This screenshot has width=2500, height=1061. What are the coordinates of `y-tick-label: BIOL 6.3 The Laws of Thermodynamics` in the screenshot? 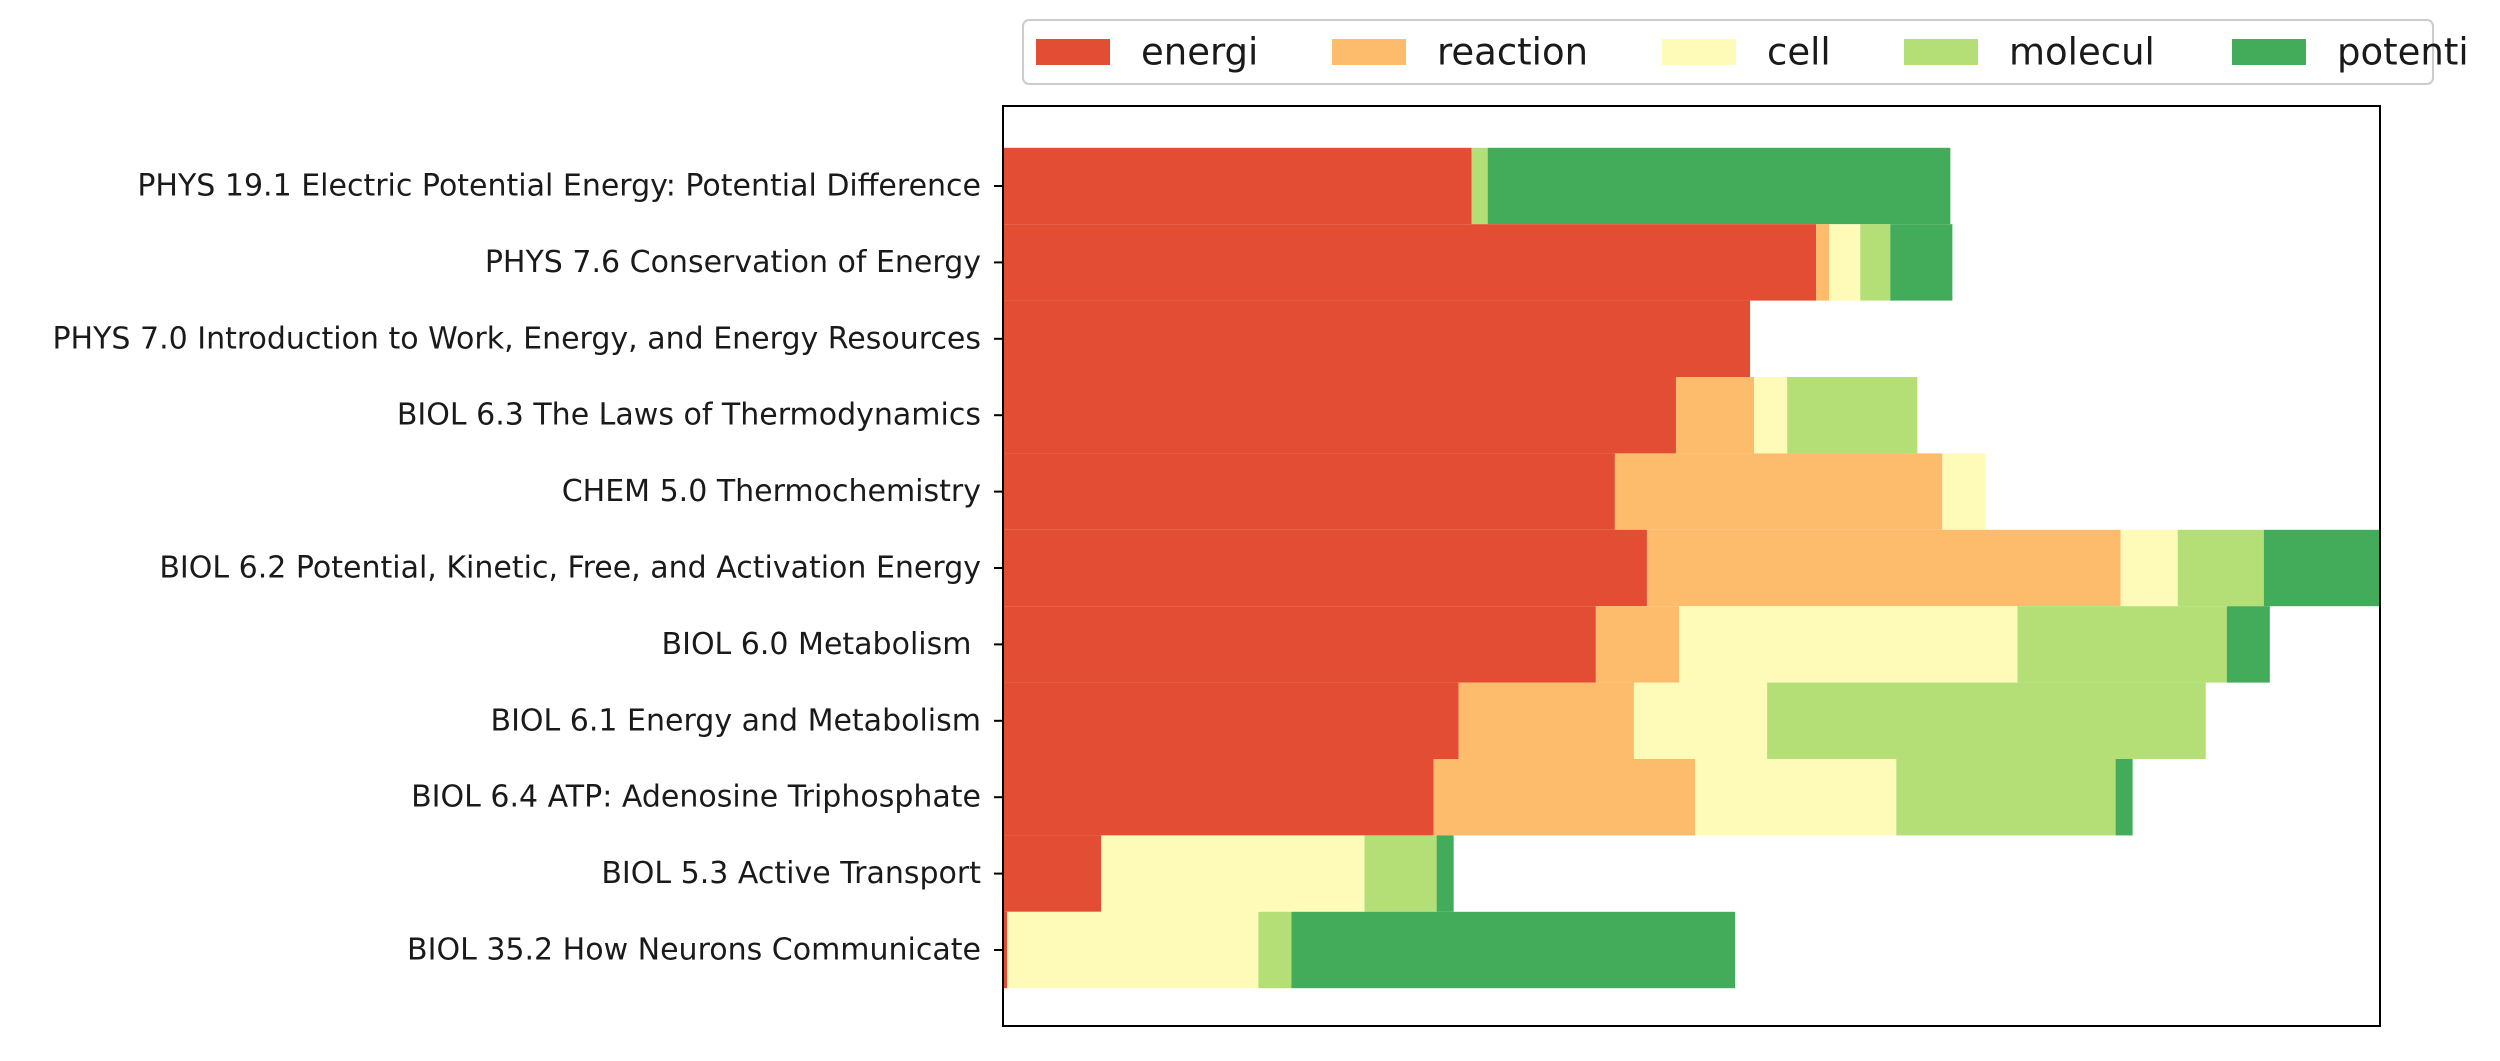 It's located at (689, 415).